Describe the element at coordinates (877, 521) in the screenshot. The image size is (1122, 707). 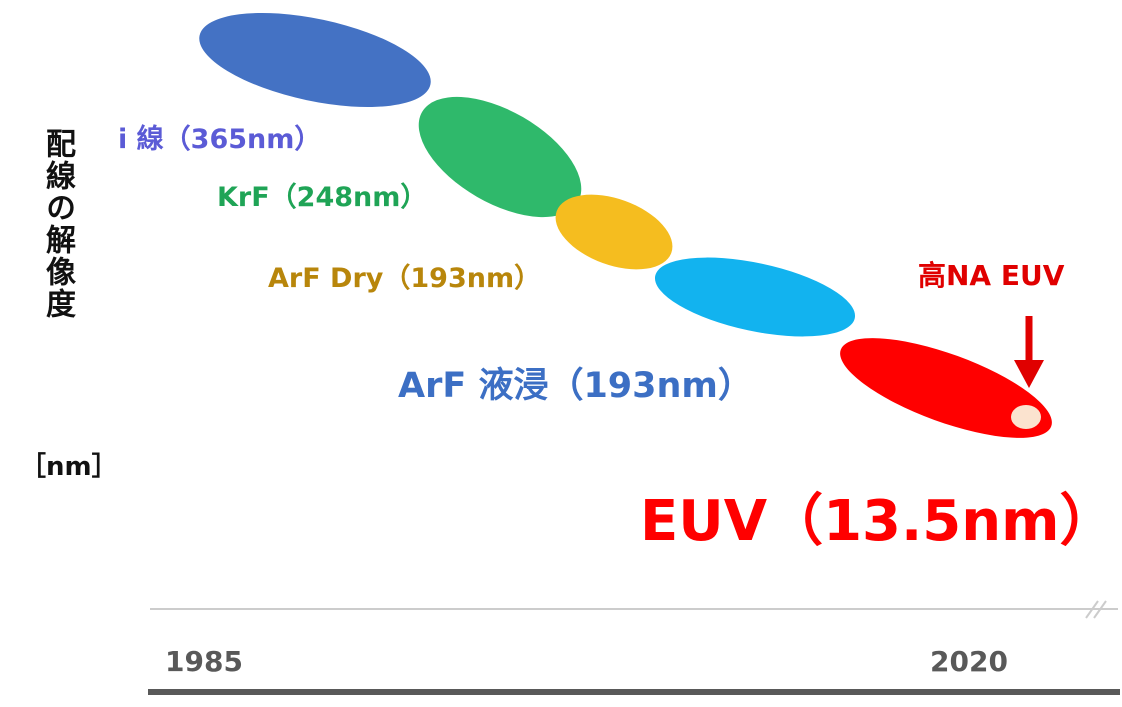
I see `label-euv: EUV（13.5nm）` at that location.